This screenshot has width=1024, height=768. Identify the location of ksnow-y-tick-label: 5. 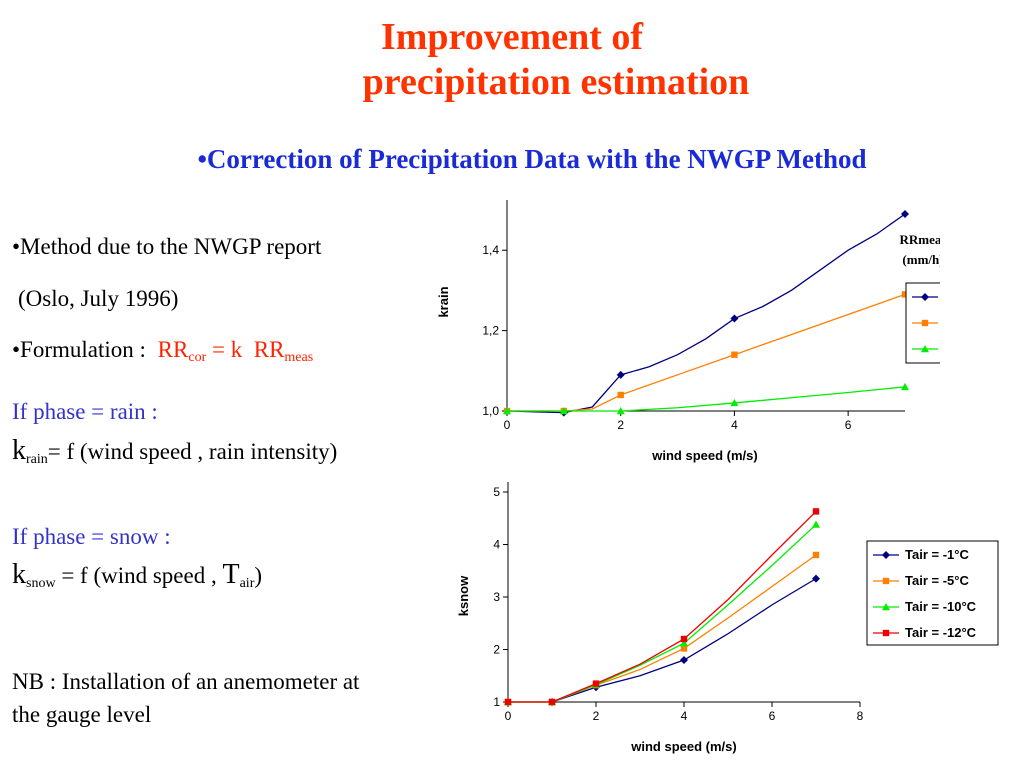
(496, 492).